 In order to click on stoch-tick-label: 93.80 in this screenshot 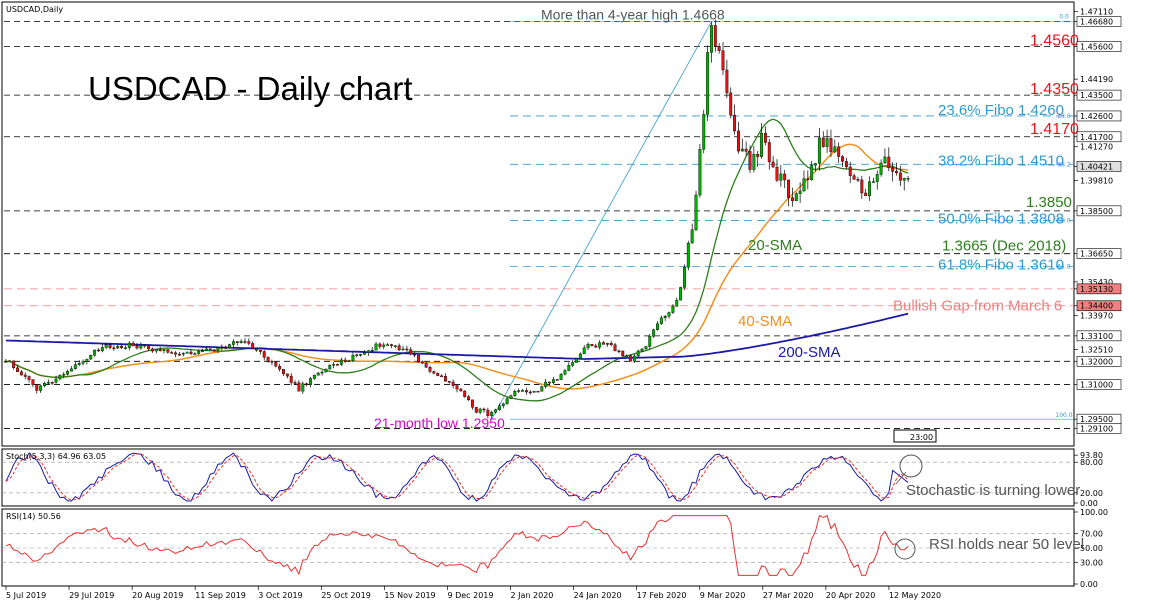, I will do `click(1091, 455)`.